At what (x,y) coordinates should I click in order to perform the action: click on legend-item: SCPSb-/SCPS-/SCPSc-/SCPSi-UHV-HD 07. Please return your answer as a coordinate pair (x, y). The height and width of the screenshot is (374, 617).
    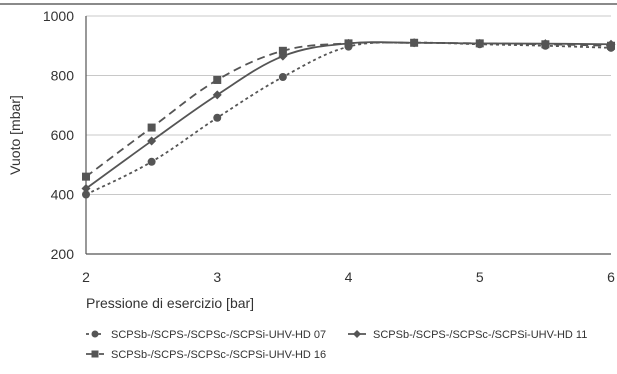
    Looking at the image, I should click on (206, 335).